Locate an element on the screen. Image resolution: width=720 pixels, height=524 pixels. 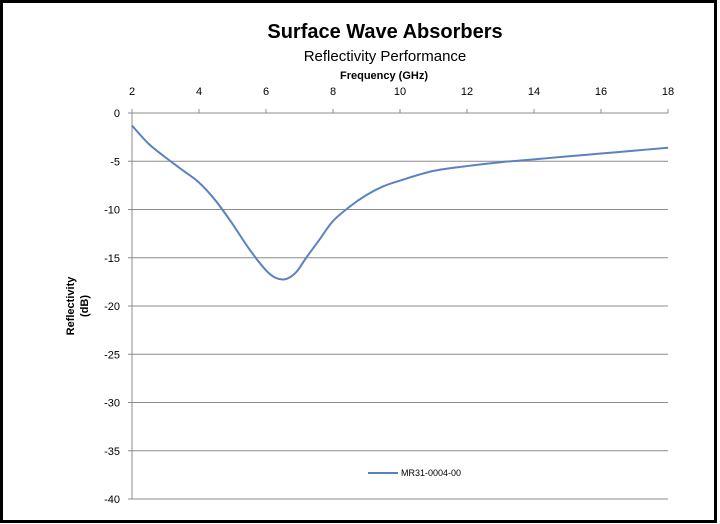
chart-title: Surface Wave Absorbers is located at coordinates (384, 32).